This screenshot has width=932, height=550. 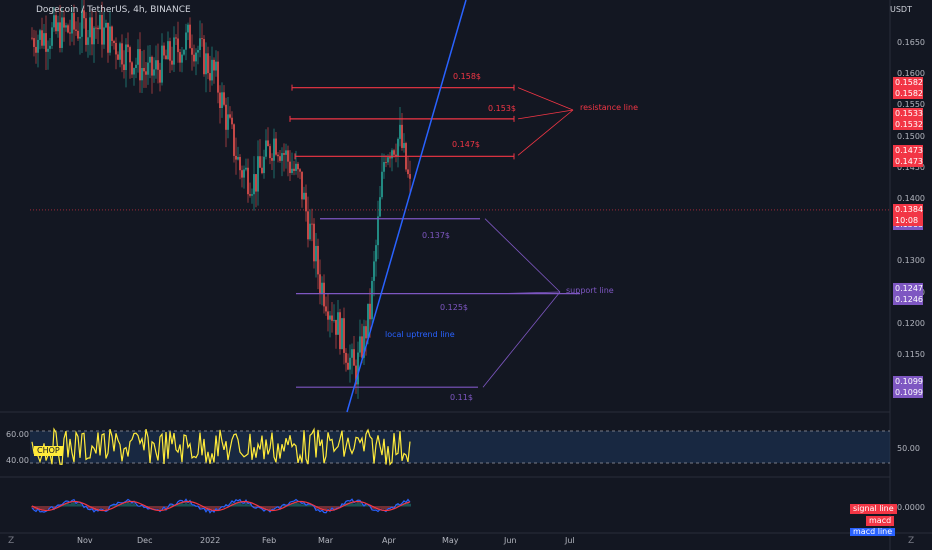 I want to click on signal-line, so click(x=221, y=506).